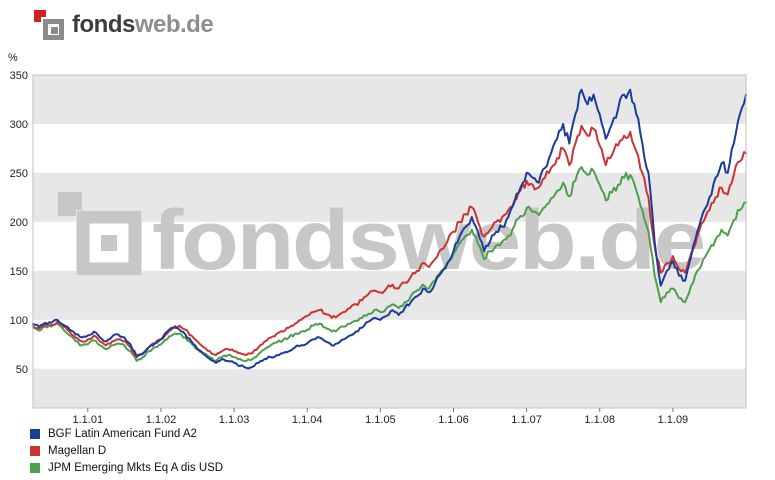 Image resolution: width=775 pixels, height=480 pixels. I want to click on svg-text: 100, so click(19, 321).